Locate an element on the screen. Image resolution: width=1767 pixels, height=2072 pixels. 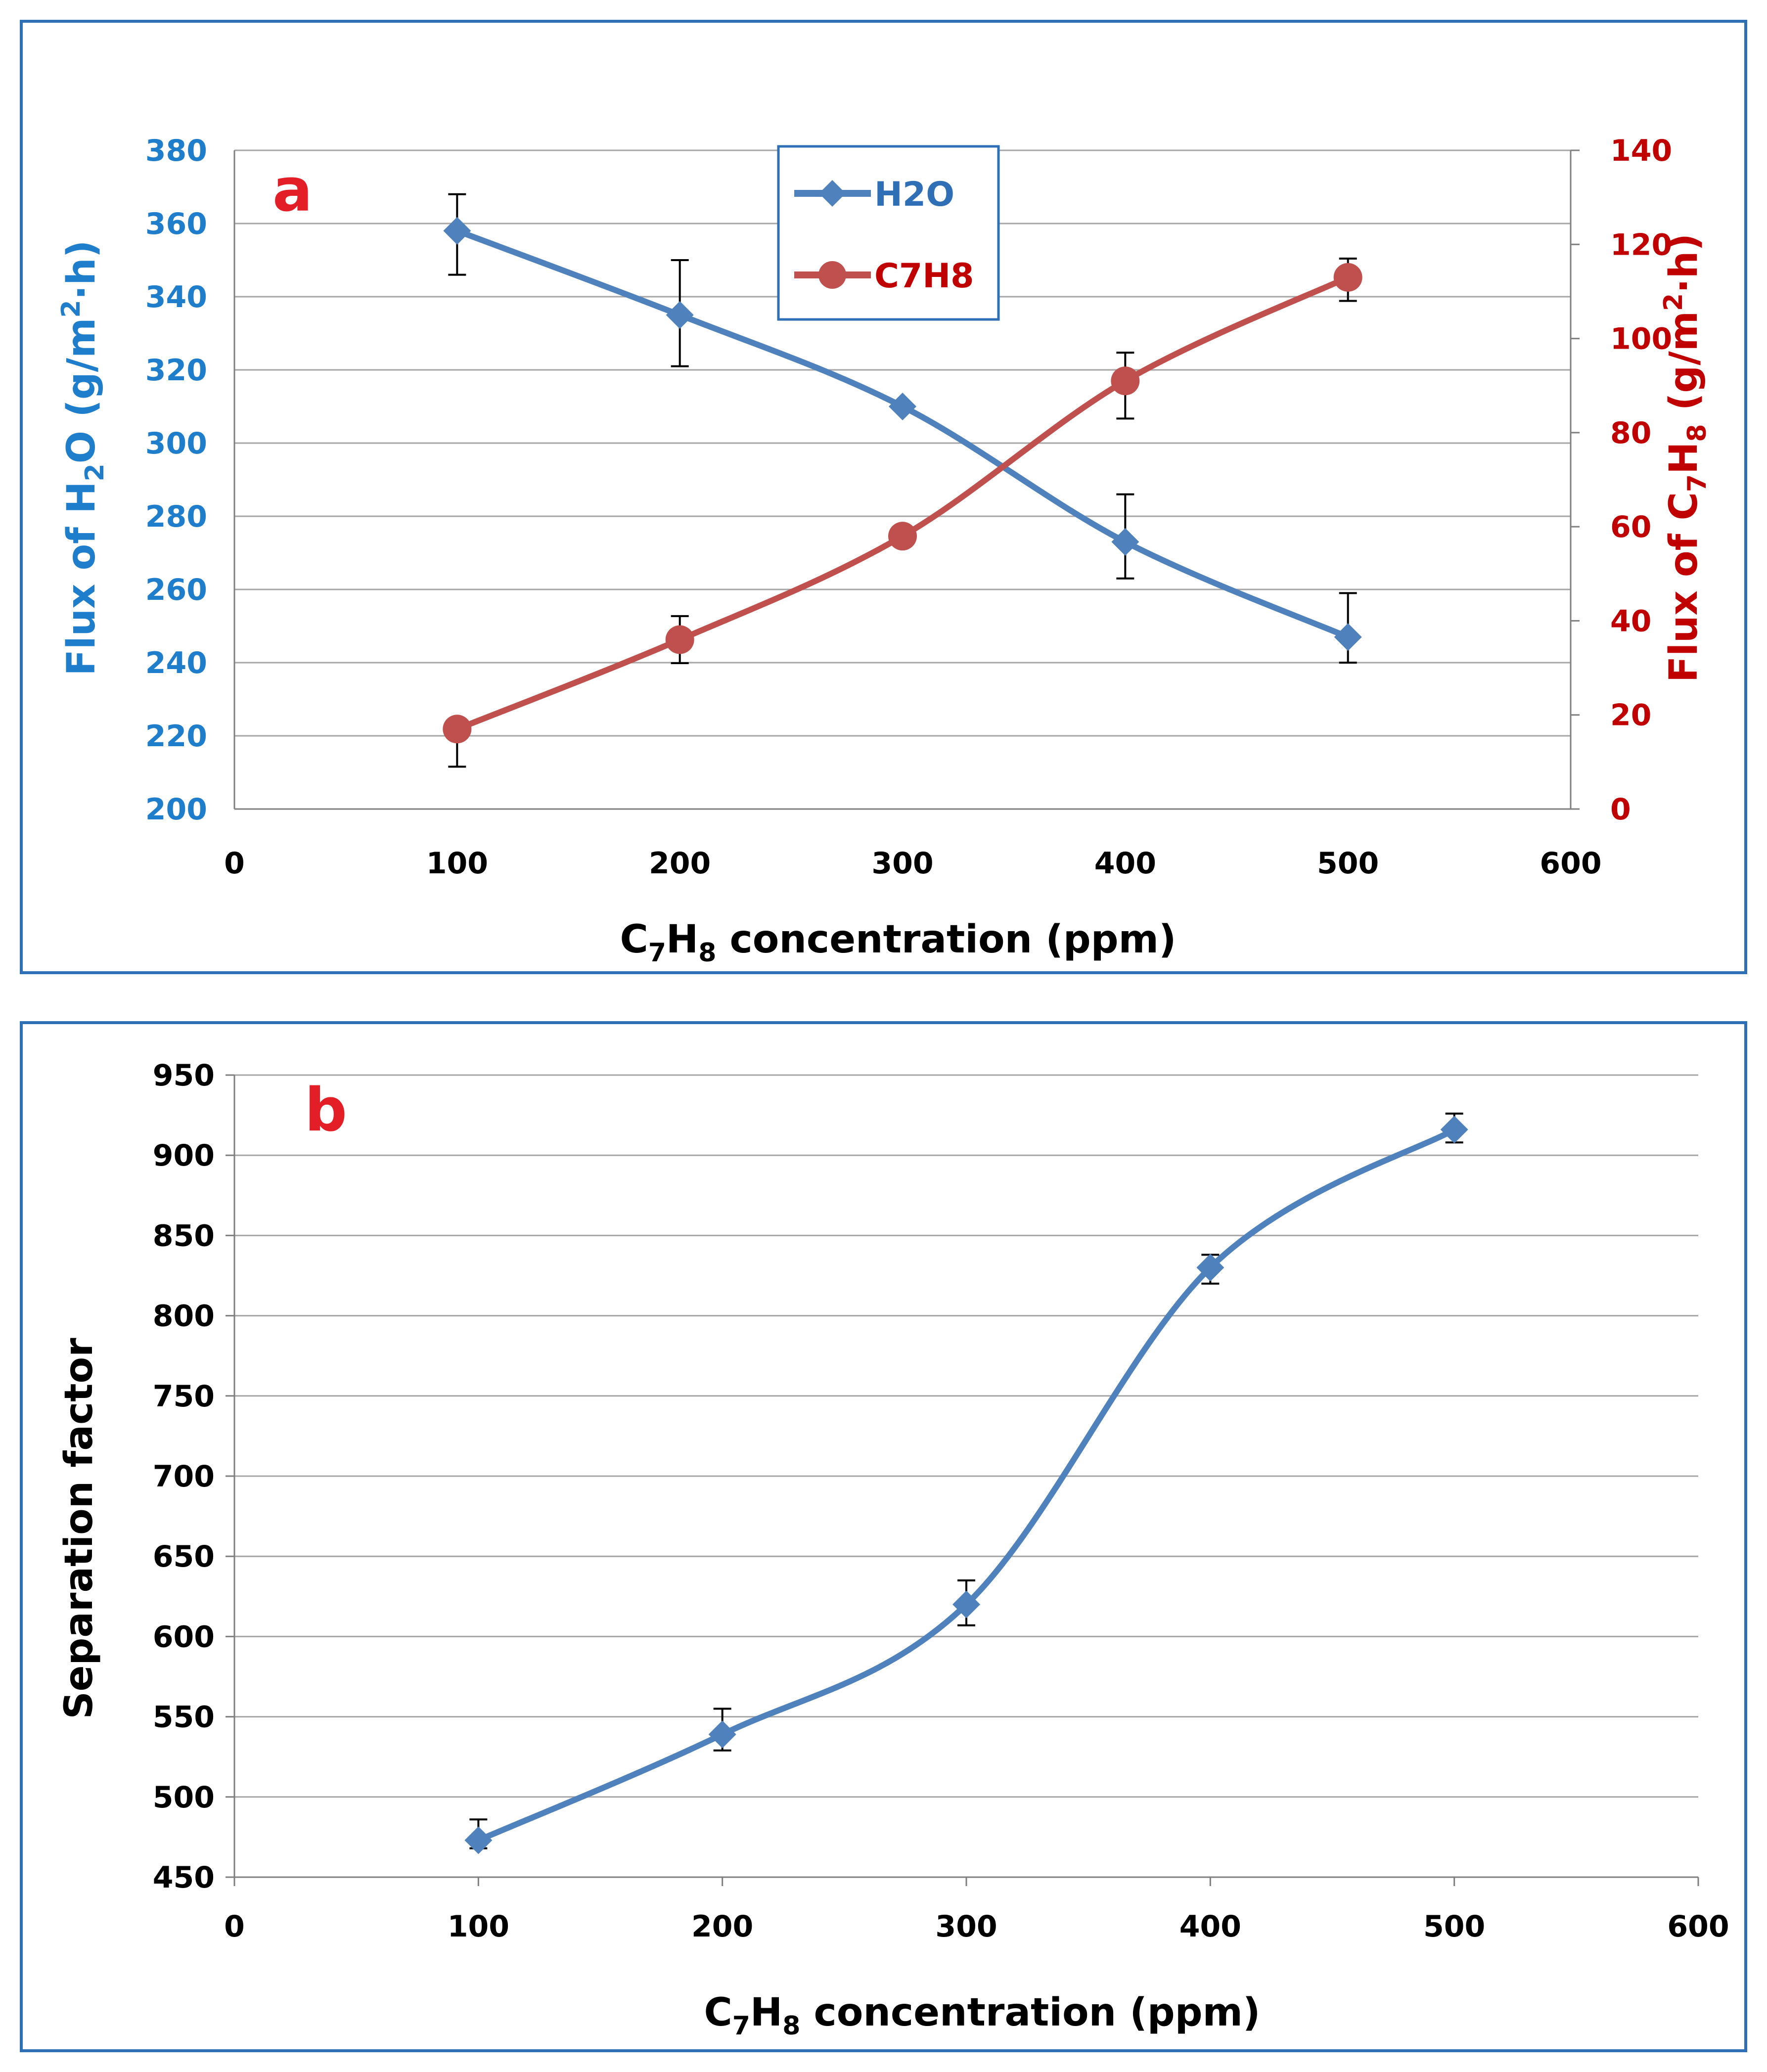
y-tick-b-500: 500 is located at coordinates (184, 1797).